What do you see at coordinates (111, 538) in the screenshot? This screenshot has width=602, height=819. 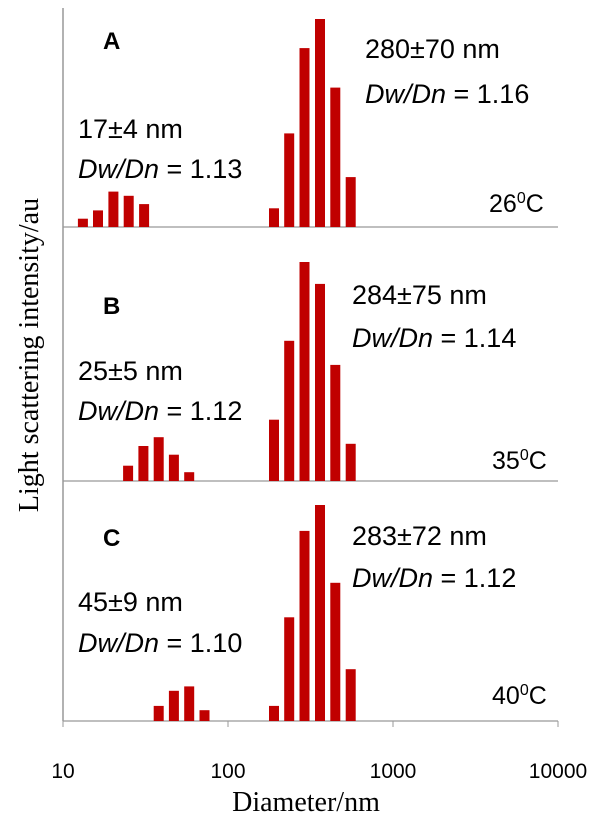 I see `panel-c-label: C` at bounding box center [111, 538].